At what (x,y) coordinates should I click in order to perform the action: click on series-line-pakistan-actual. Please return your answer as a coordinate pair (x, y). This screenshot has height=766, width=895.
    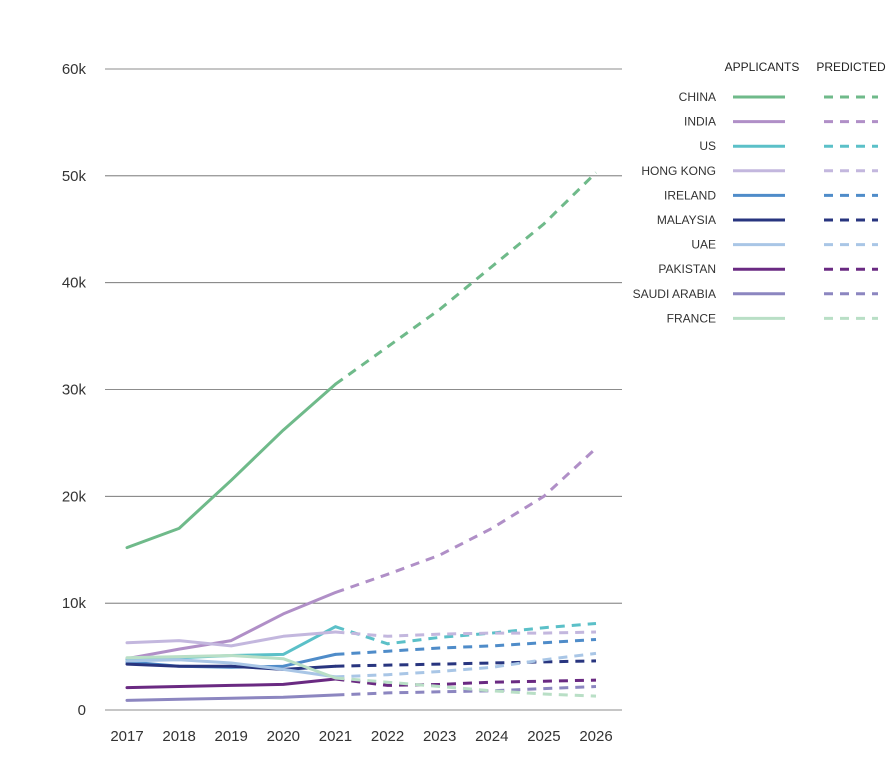
    Looking at the image, I should click on (231, 683).